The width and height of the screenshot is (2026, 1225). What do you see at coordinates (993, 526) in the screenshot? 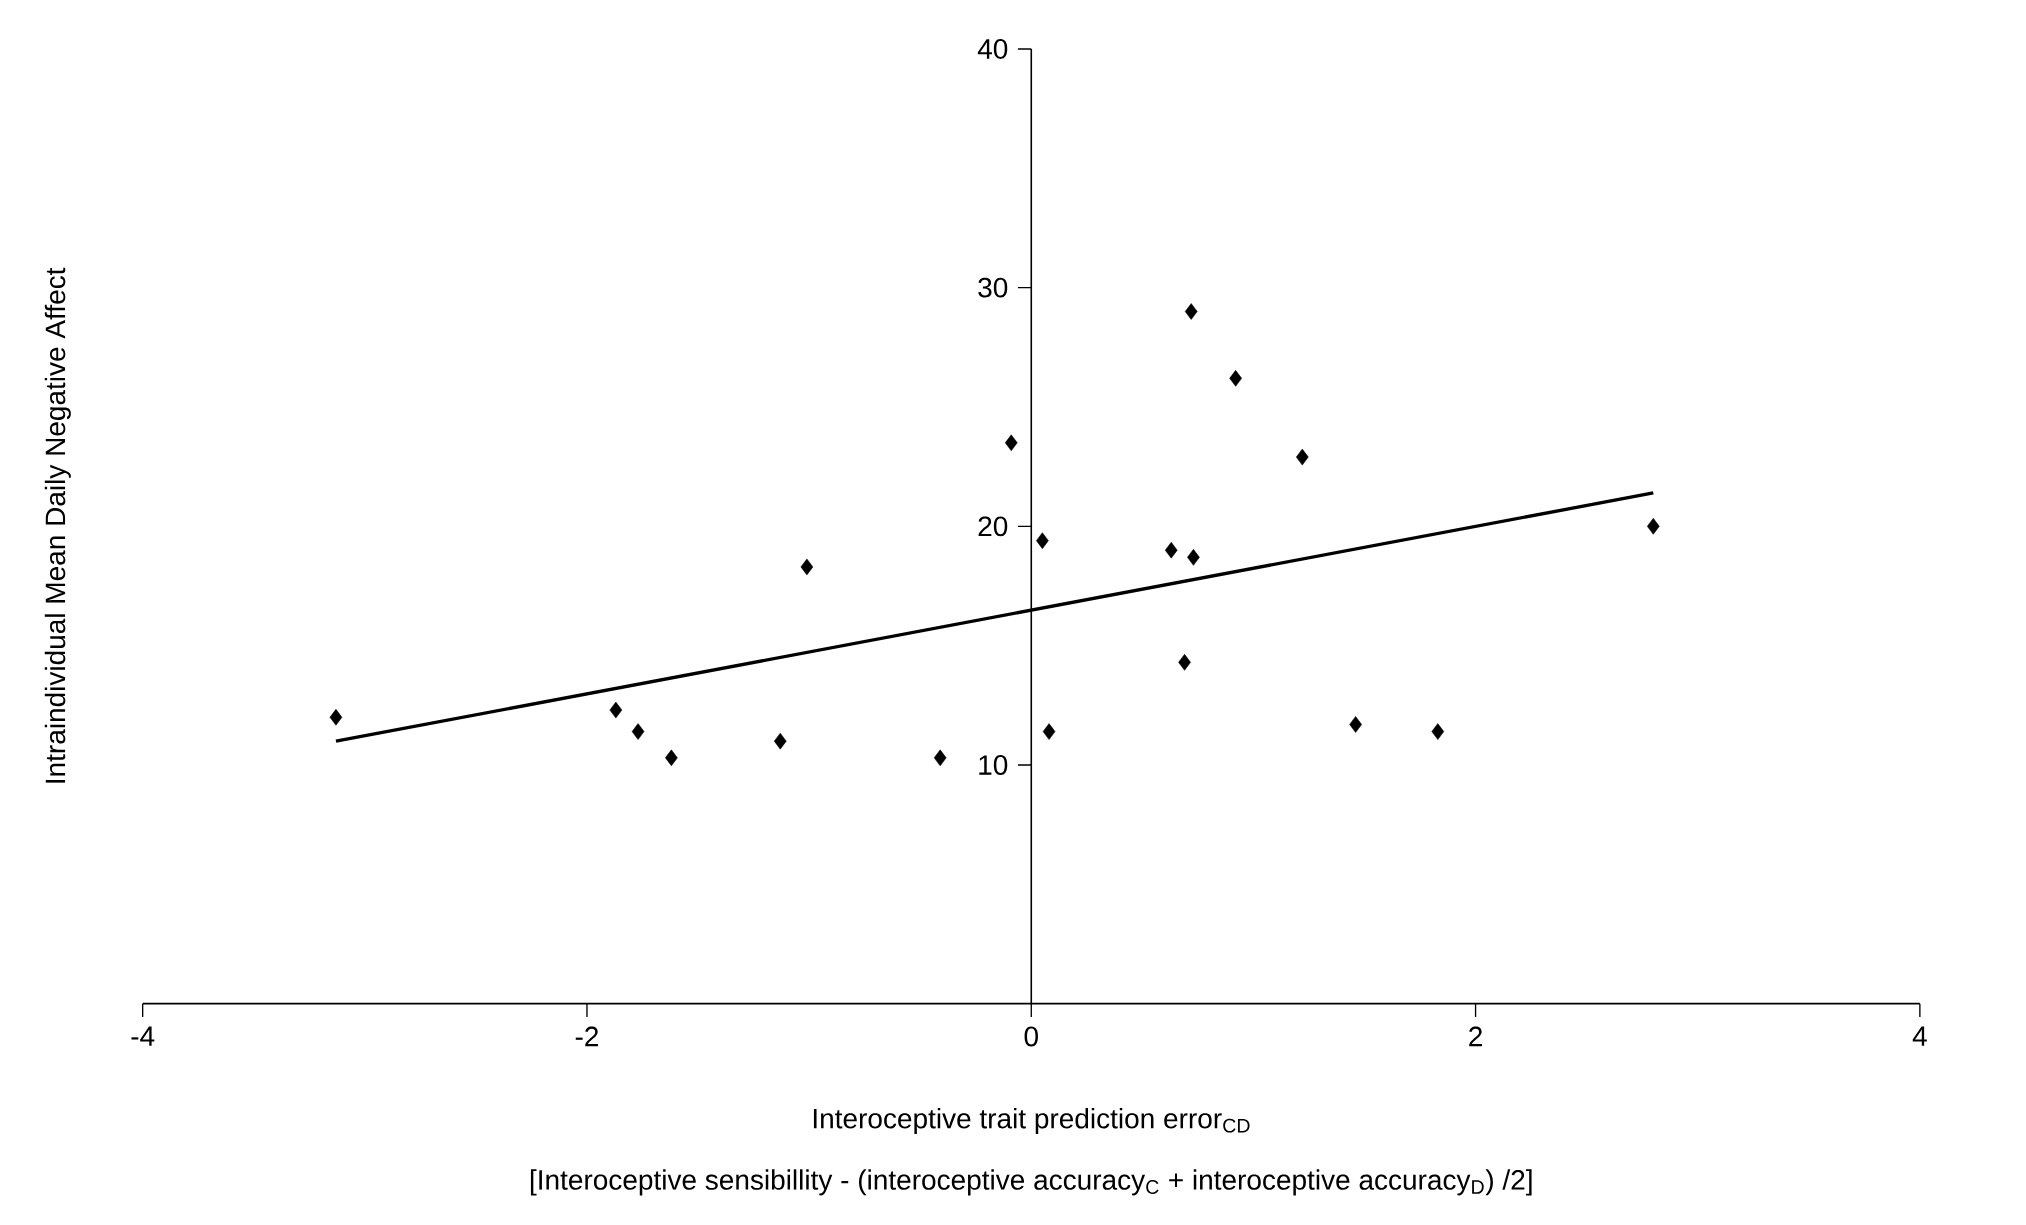
I see `y-tick-label: 20` at bounding box center [993, 526].